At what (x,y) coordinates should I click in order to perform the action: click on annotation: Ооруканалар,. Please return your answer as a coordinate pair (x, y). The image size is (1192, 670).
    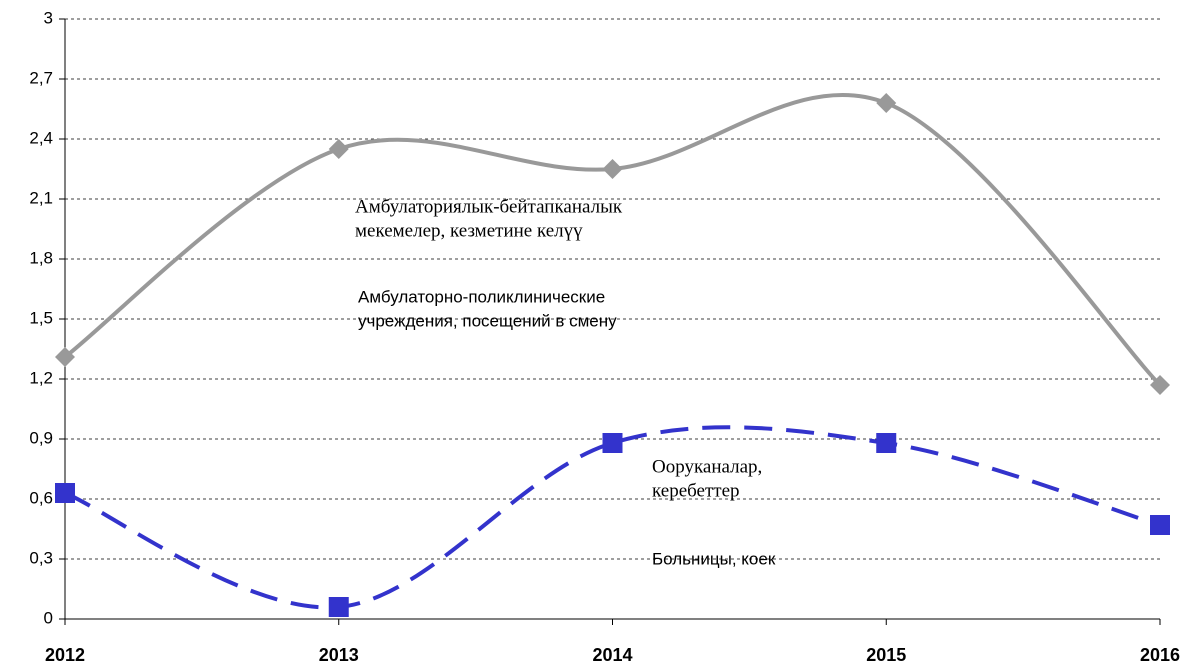
    Looking at the image, I should click on (707, 466).